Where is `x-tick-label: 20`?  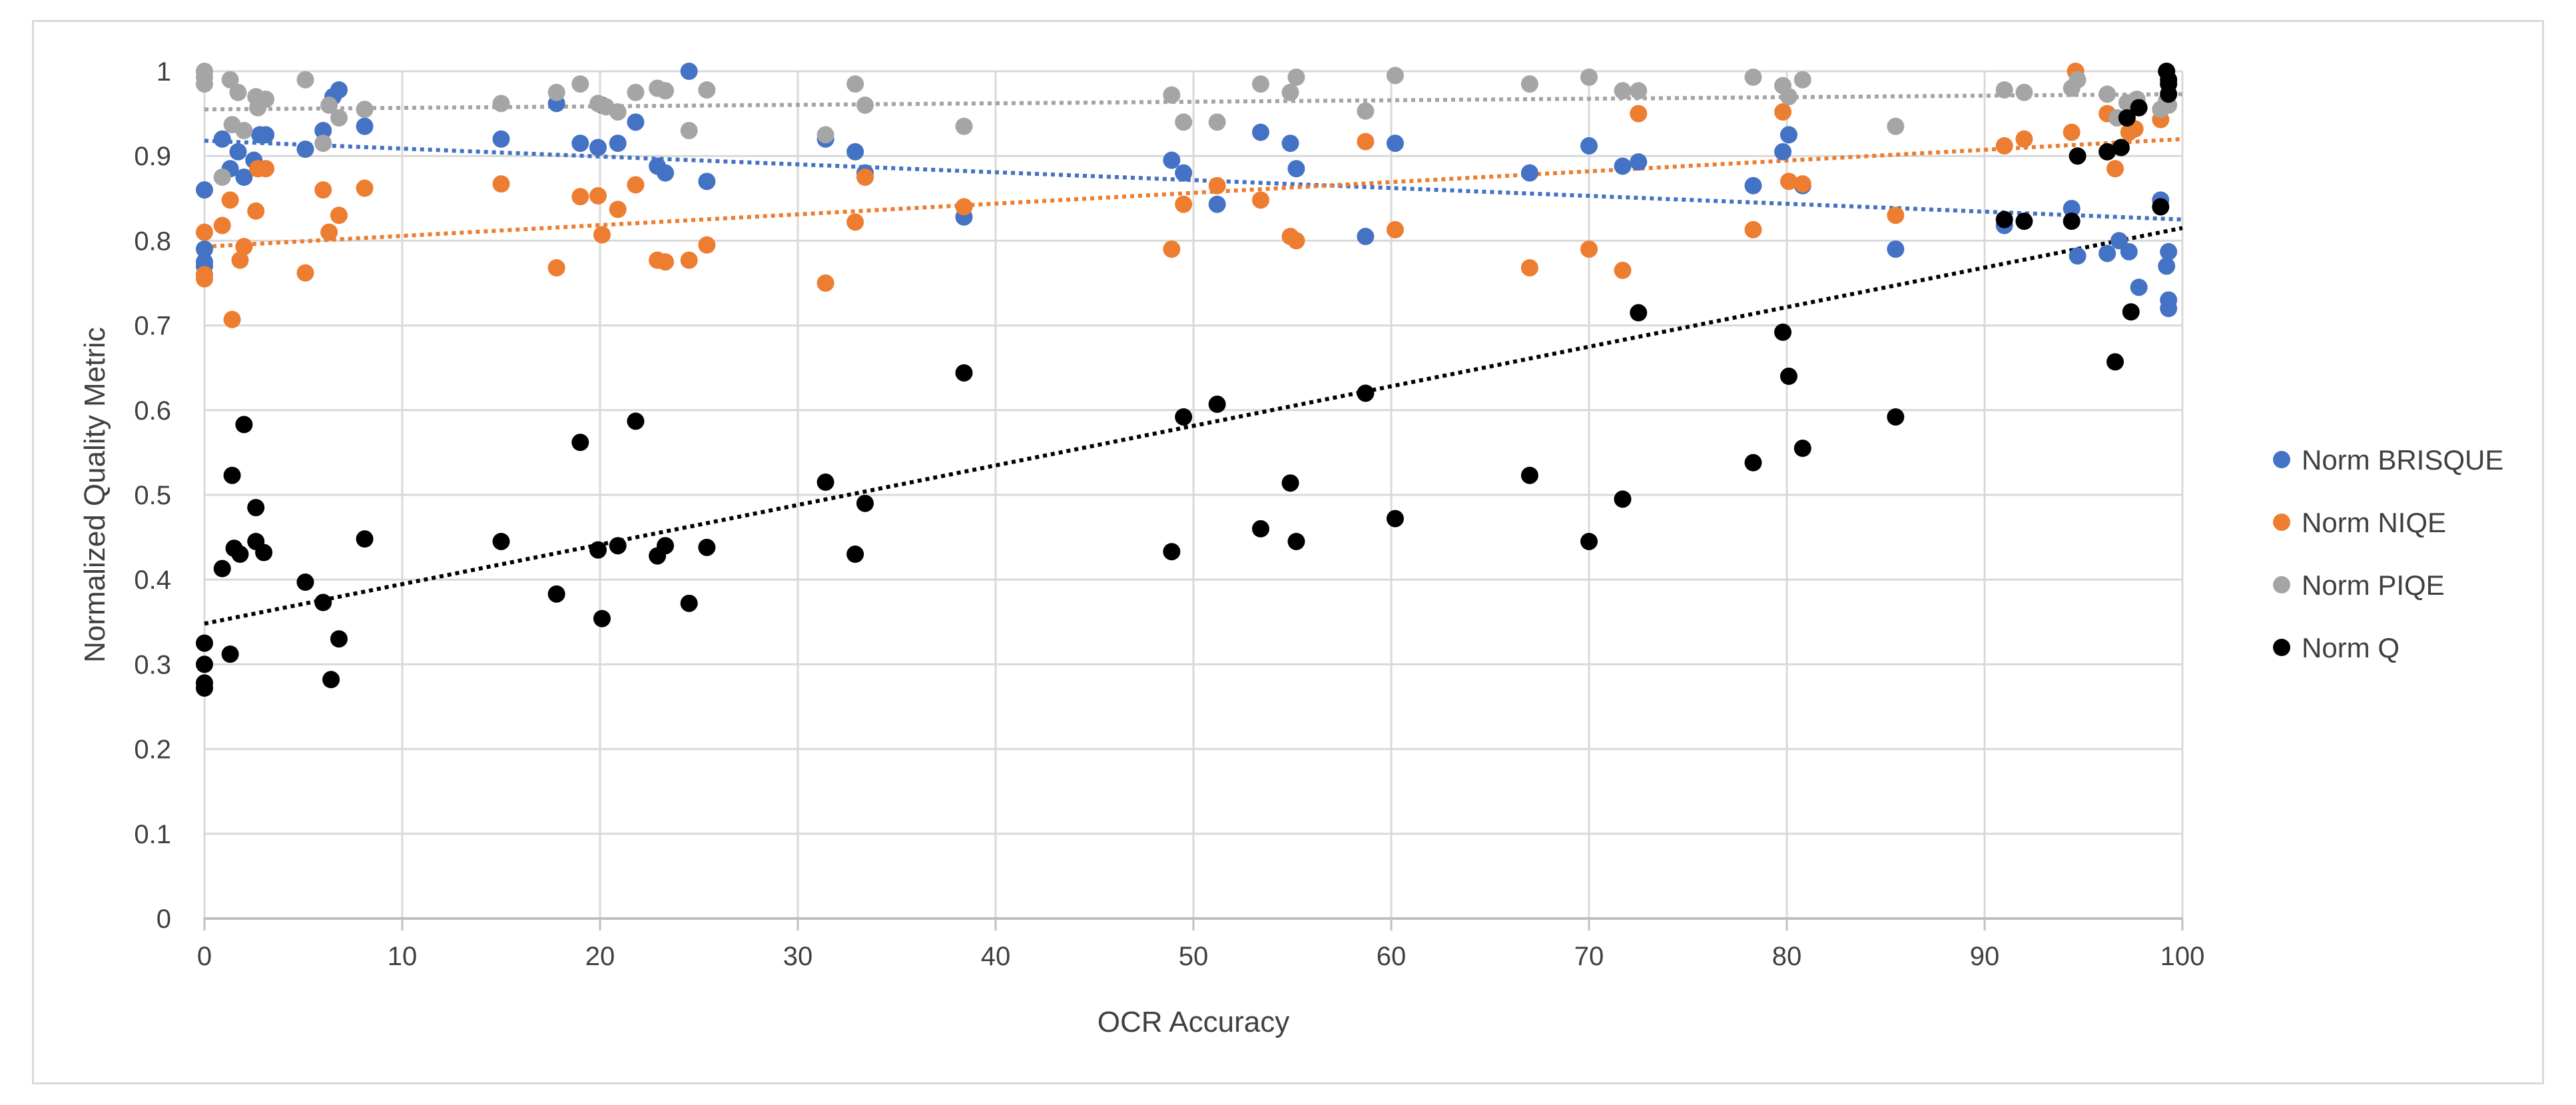
x-tick-label: 20 is located at coordinates (600, 956).